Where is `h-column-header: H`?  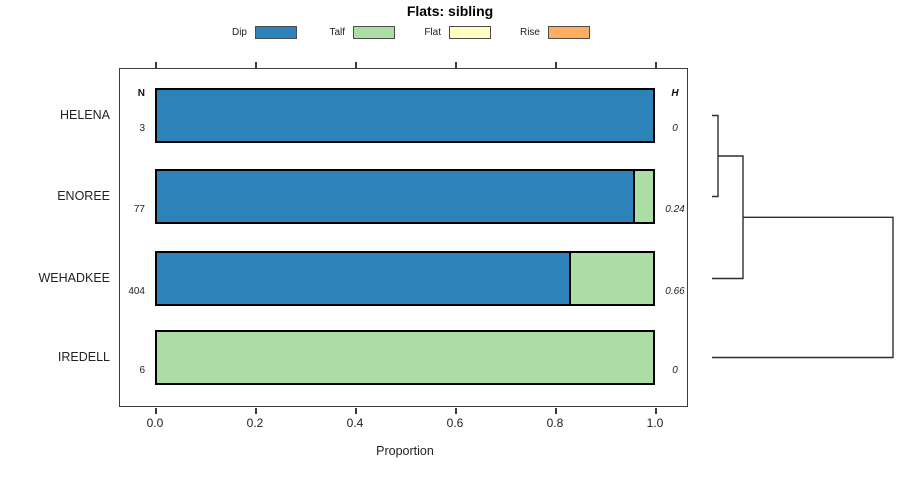
h-column-header: H is located at coordinates (675, 93).